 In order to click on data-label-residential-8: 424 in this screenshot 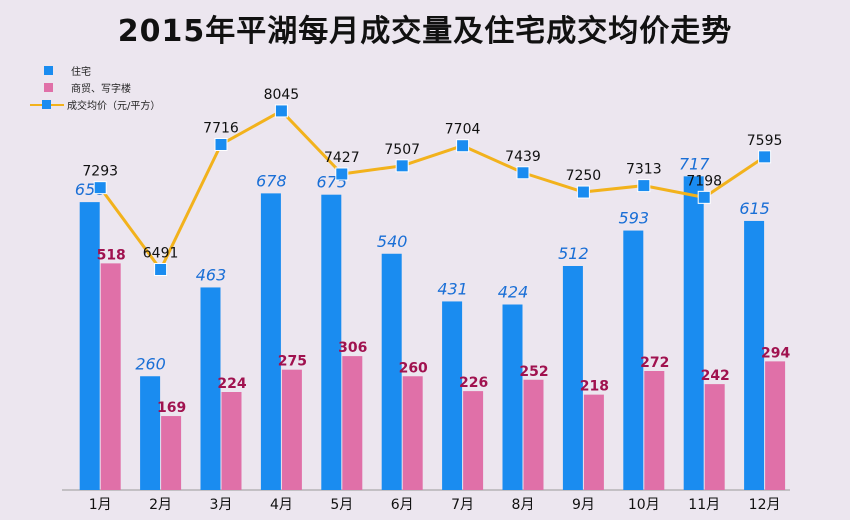, I will do `click(513, 292)`.